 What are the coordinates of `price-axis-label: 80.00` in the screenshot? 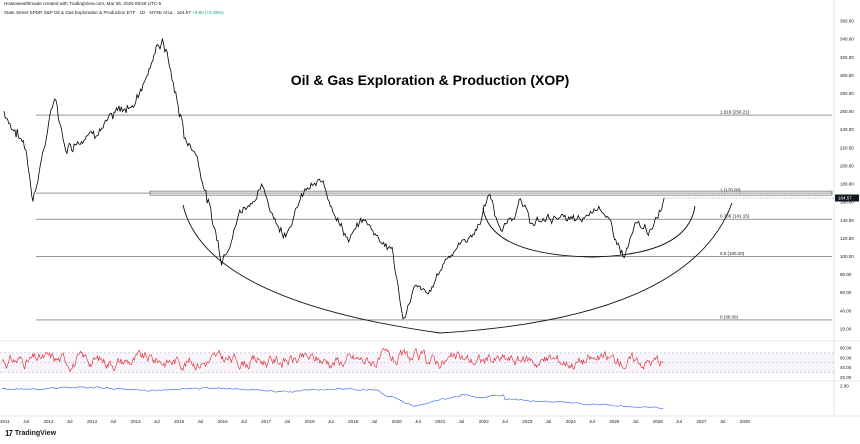 It's located at (846, 274).